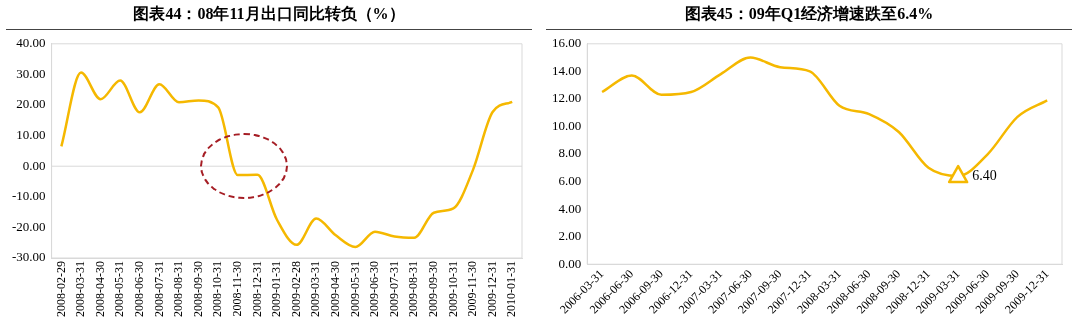 This screenshot has height=329, width=1080. I want to click on x-tick-label: 2009-04-30, so click(334, 289).